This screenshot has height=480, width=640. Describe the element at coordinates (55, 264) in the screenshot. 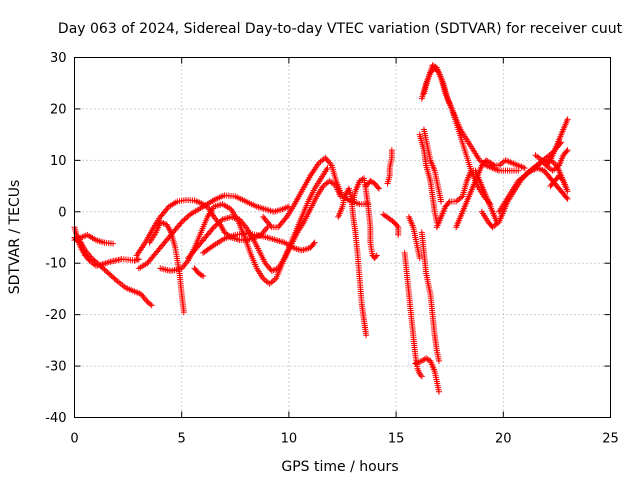

I see `y-tick-label: -10` at that location.